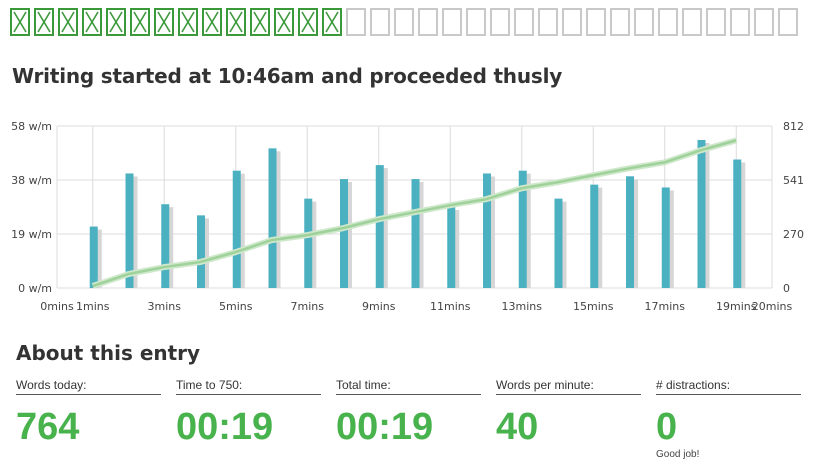  What do you see at coordinates (522, 306) in the screenshot?
I see `x-tick-label: 13mins` at bounding box center [522, 306].